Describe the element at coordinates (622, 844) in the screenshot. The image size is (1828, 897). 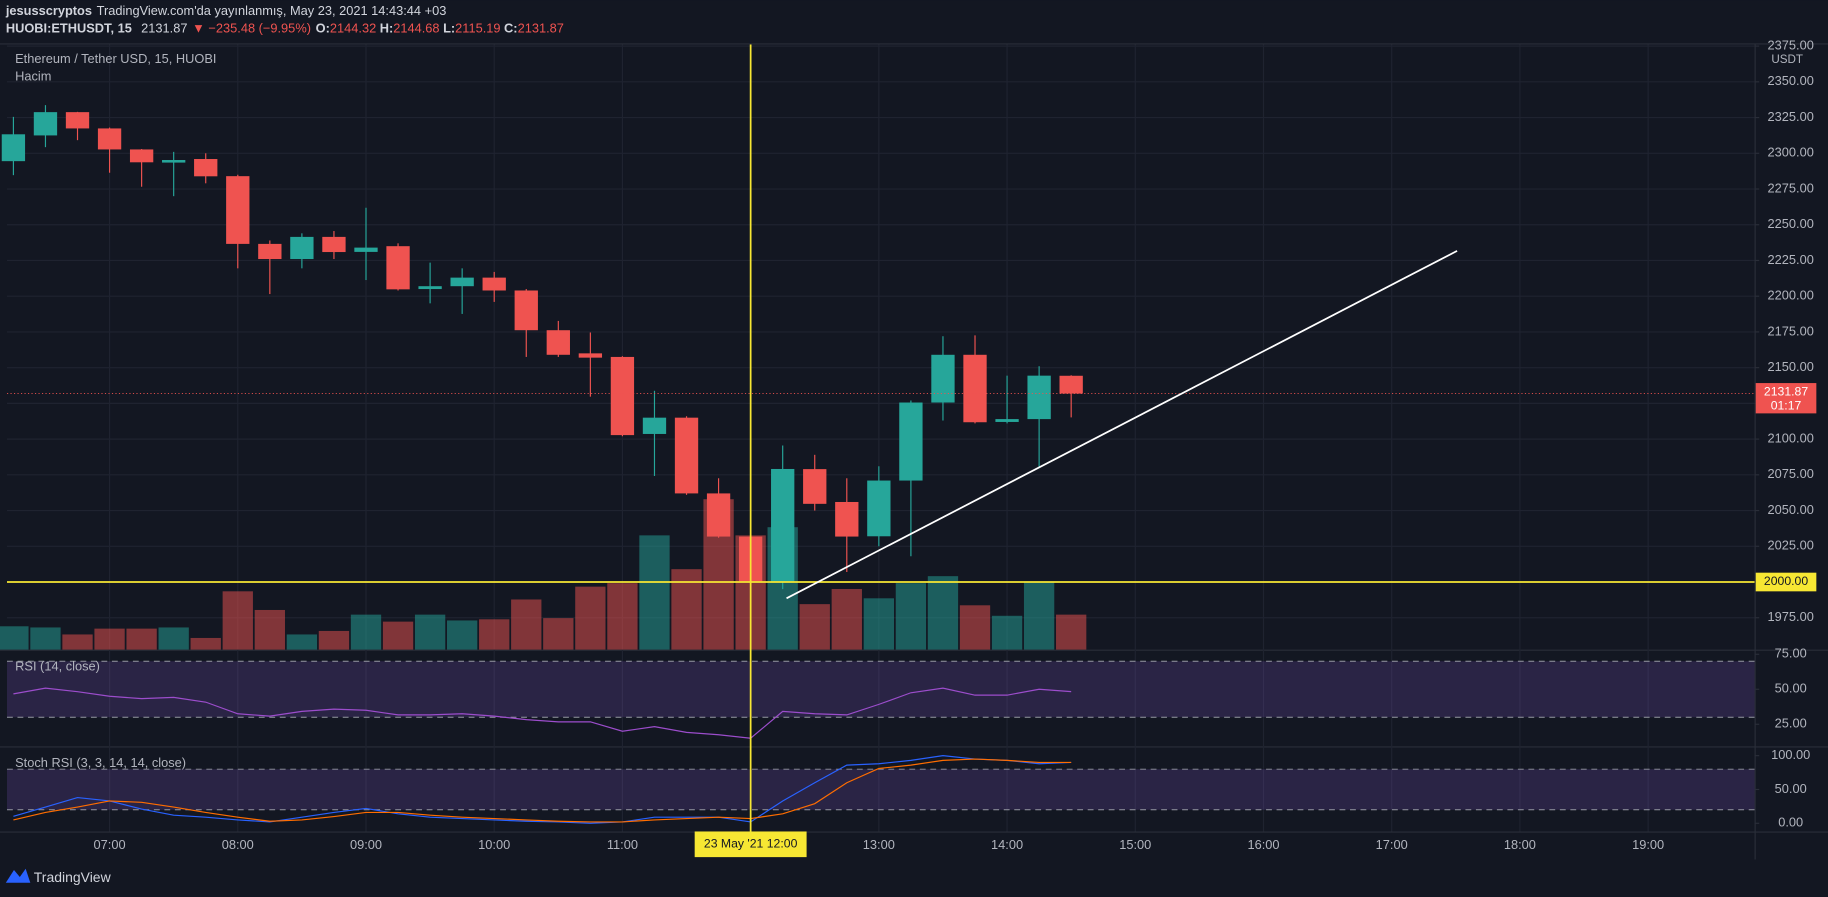
I see `x-tick-label: 11:00` at that location.